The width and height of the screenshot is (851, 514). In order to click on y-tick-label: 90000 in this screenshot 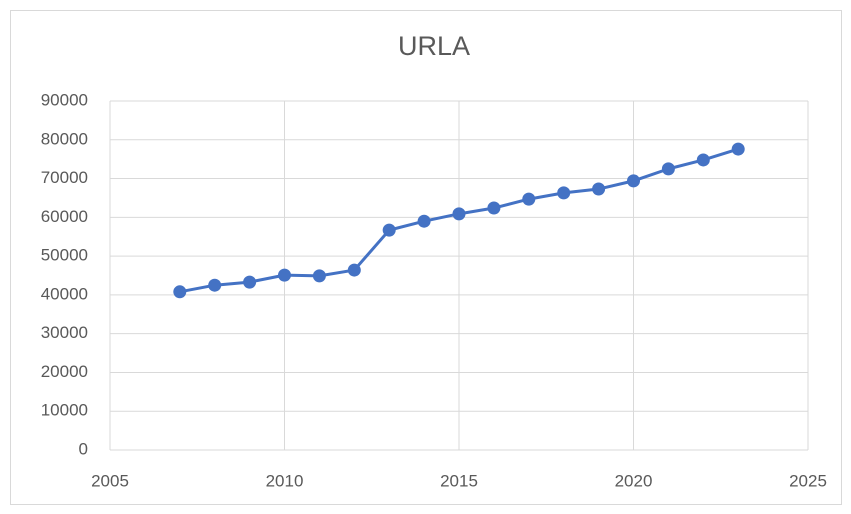, I will do `click(64, 99)`.